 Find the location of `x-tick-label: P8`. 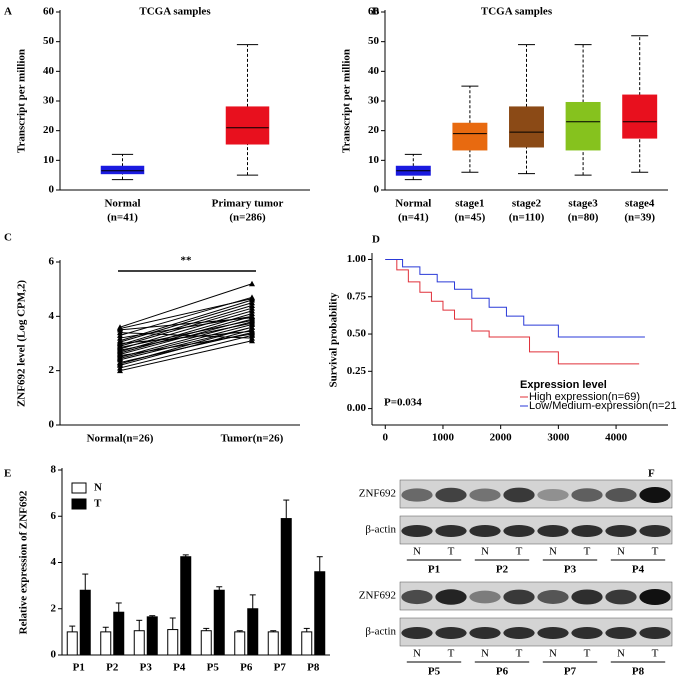

x-tick-label: P8 is located at coordinates (313, 668).